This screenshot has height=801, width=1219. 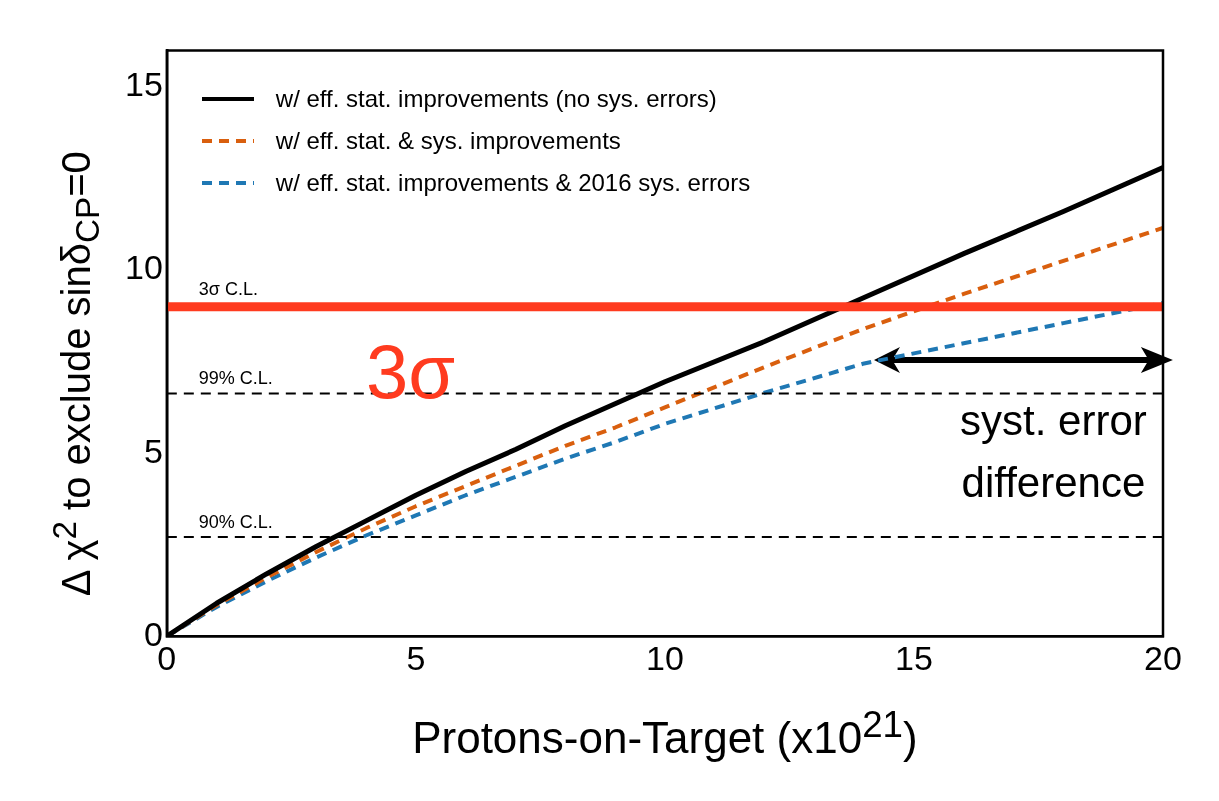 I want to click on x-axis-title: Protons-on-Target (x10$^{21}$), so click(x=665, y=733).